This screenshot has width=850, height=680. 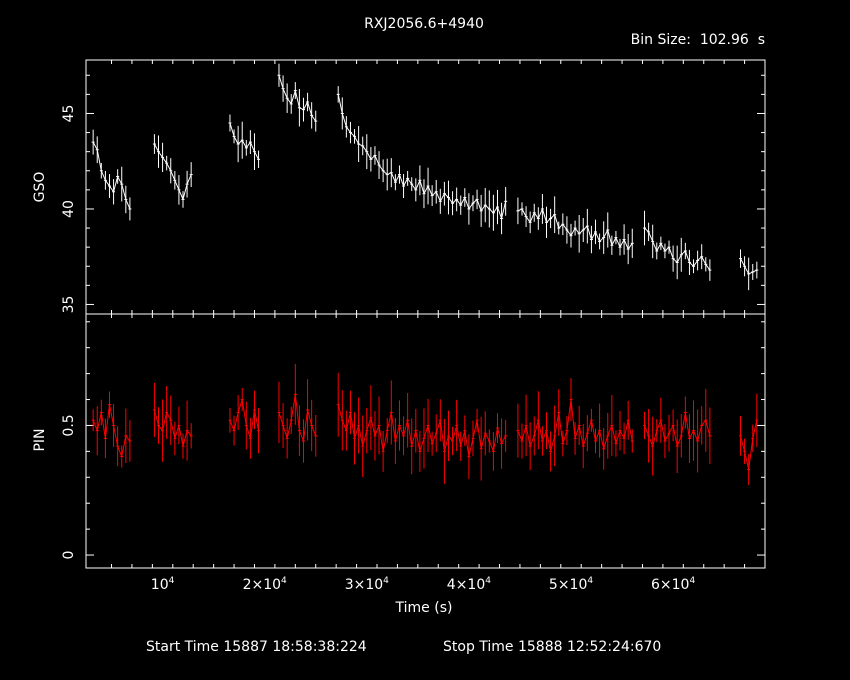 I want to click on x-axis-label: Time (s), so click(x=424, y=608).